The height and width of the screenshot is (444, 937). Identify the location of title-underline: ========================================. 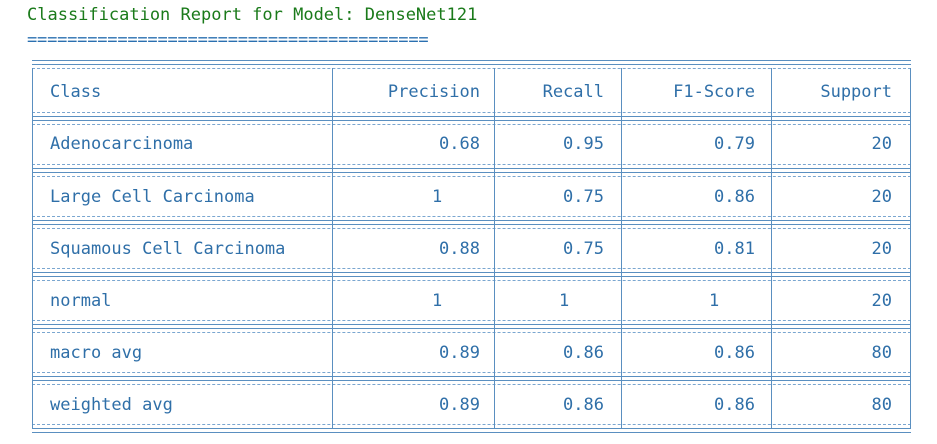
(228, 40).